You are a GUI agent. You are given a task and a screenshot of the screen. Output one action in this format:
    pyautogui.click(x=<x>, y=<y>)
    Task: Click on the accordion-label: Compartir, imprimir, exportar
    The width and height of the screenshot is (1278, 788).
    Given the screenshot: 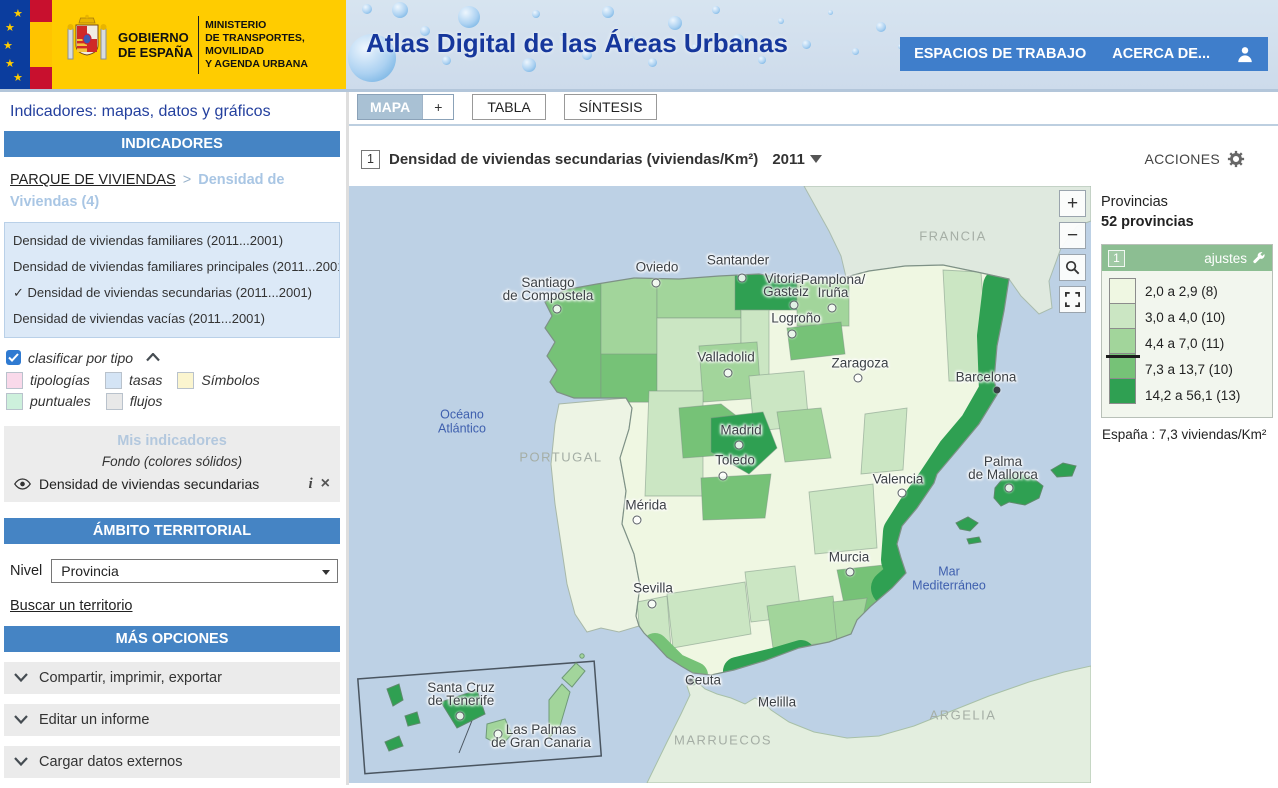 What is the action you would take?
    pyautogui.click(x=130, y=677)
    